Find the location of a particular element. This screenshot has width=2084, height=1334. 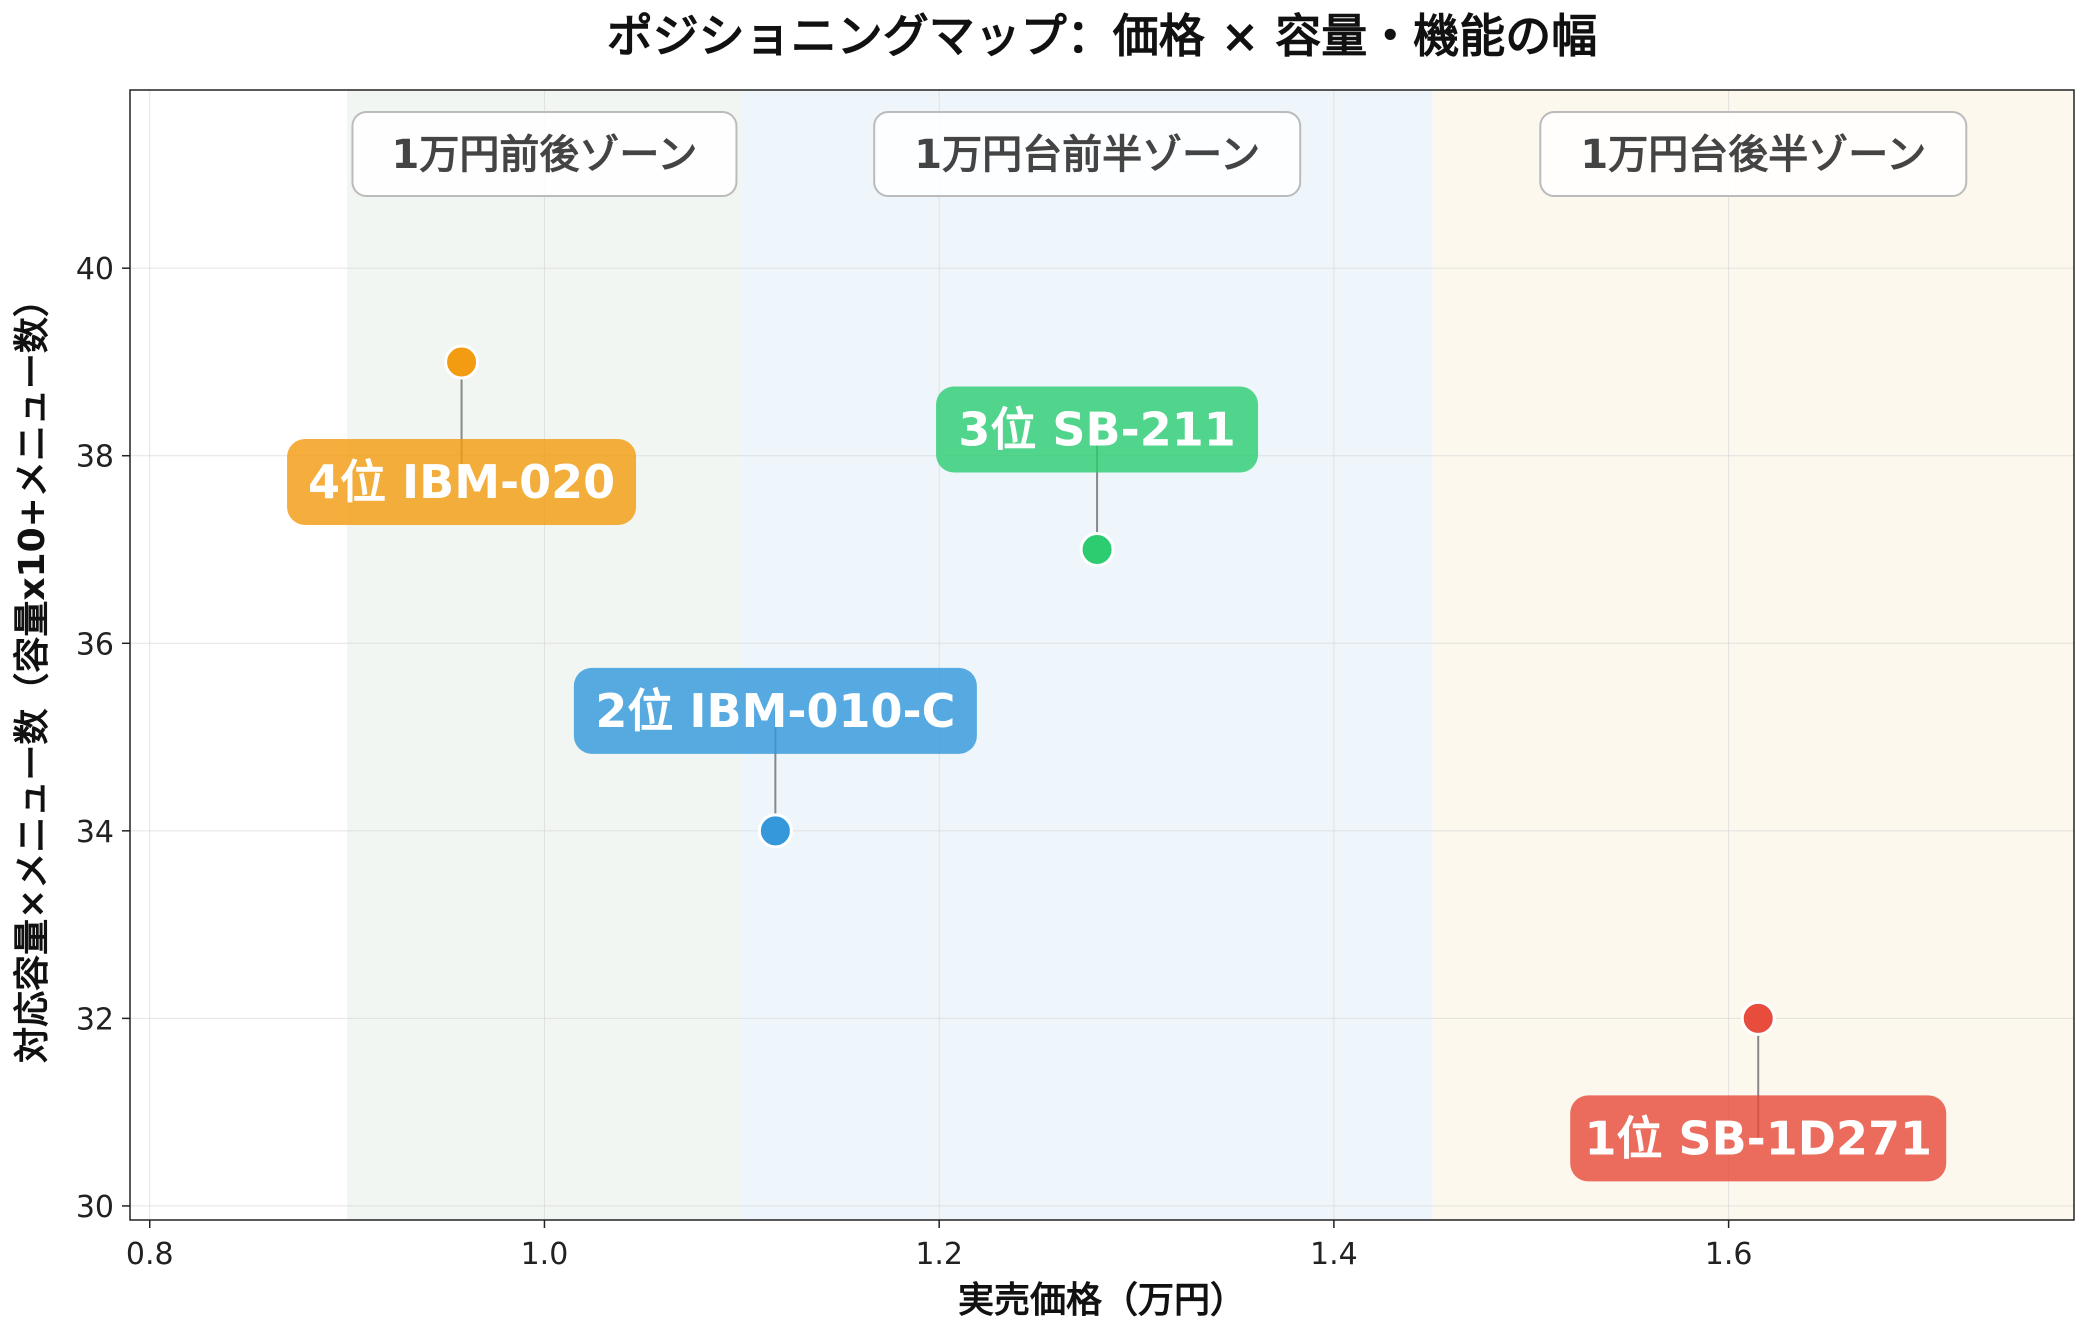

zone-label-2: 1万円台前半ゾーン is located at coordinates (1087, 155).